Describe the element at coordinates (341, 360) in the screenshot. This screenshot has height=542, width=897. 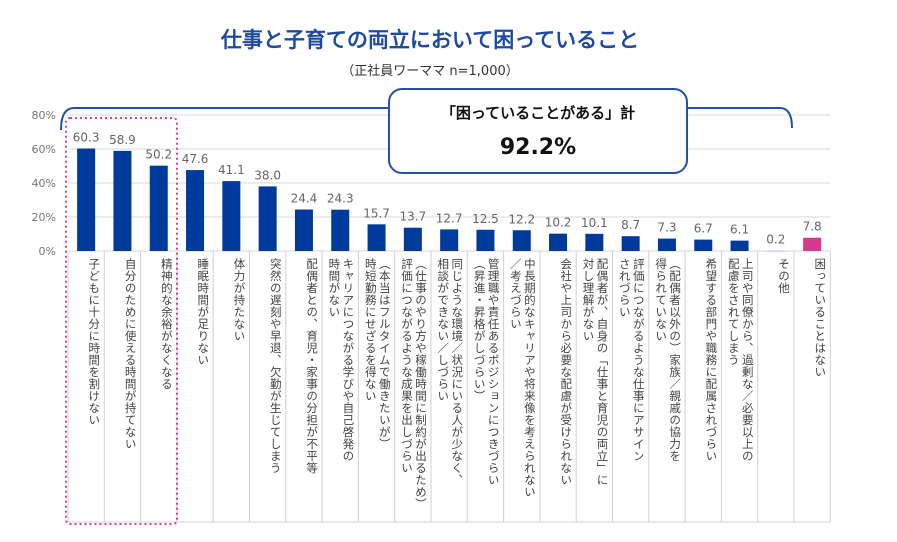
I see `category-label: キャリアにつながる学びや自己啓発の 時間がない` at that location.